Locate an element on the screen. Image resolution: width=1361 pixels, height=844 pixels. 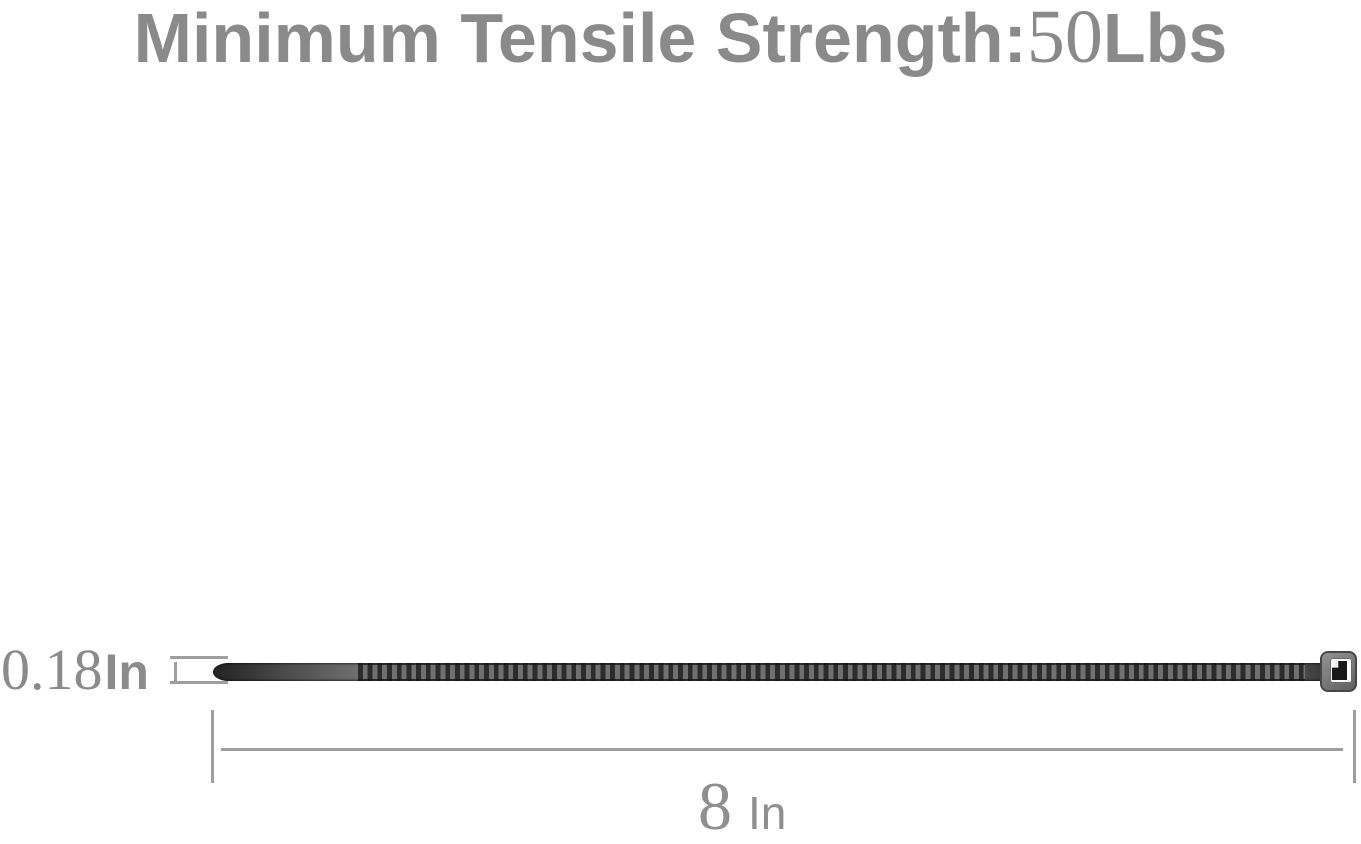
width-value: 0.18 is located at coordinates (52, 669).